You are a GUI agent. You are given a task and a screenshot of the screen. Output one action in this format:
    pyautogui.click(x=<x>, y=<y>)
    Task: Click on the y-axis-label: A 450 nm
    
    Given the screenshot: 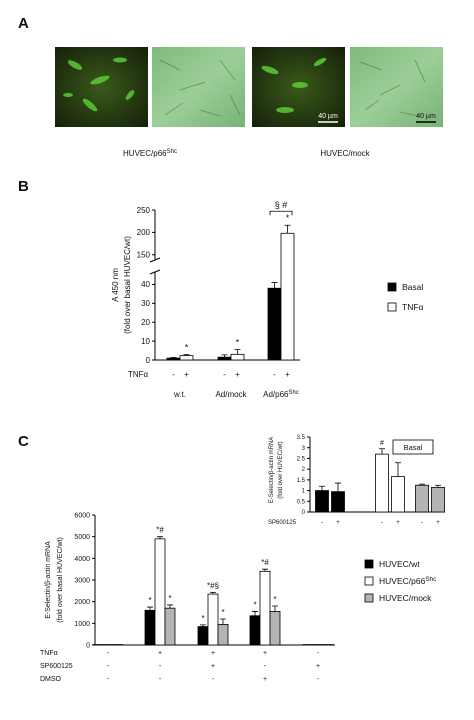 What is the action you would take?
    pyautogui.click(x=115, y=285)
    